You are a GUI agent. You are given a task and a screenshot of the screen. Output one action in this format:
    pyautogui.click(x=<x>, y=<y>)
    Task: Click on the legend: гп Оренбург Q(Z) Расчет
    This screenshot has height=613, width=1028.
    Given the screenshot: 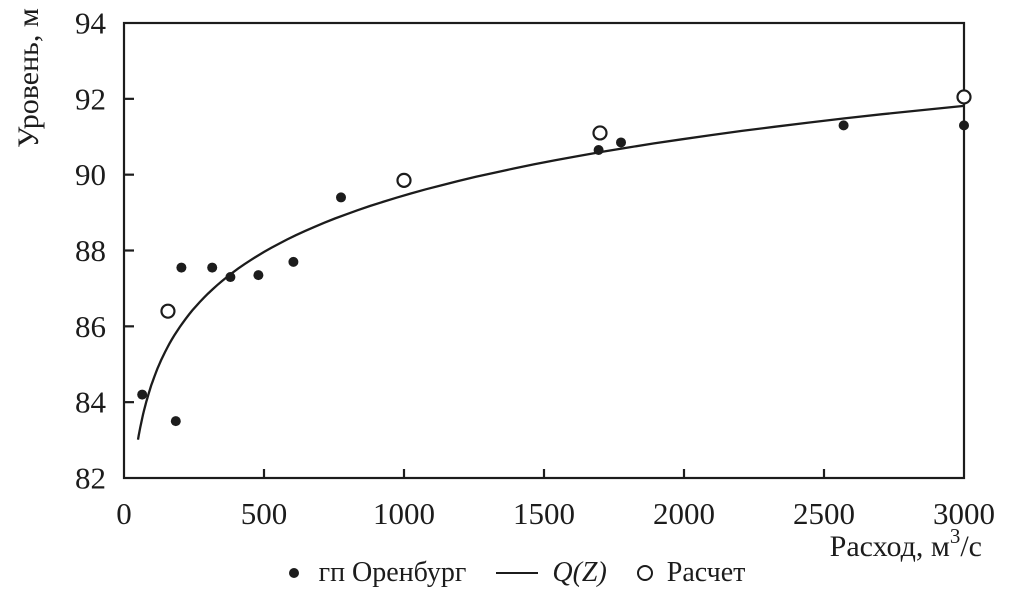 What is the action you would take?
    pyautogui.click(x=514, y=573)
    